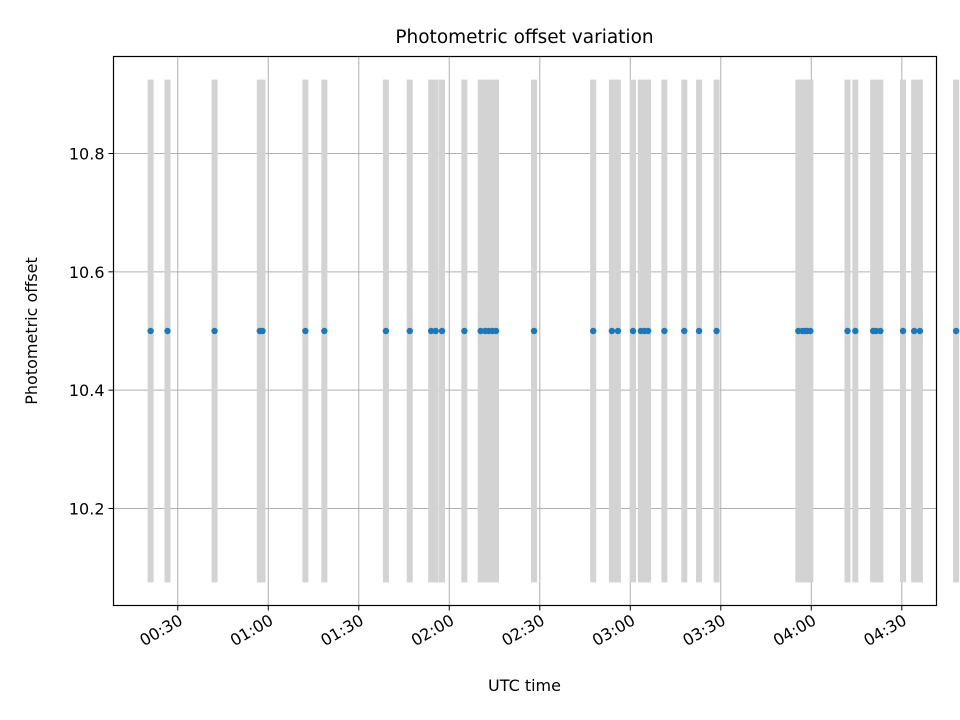 The height and width of the screenshot is (720, 960). Describe the element at coordinates (703, 631) in the screenshot. I see `x-tick-label: 03:30` at that location.